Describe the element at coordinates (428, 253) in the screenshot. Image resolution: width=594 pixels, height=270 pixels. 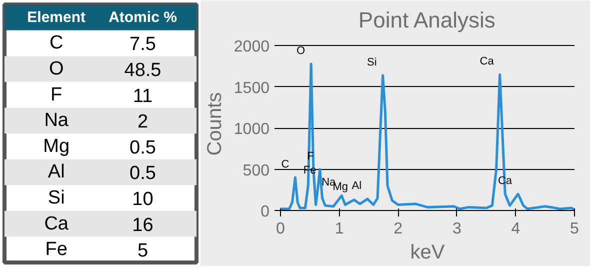
I see `x-axis-title: keV` at that location.